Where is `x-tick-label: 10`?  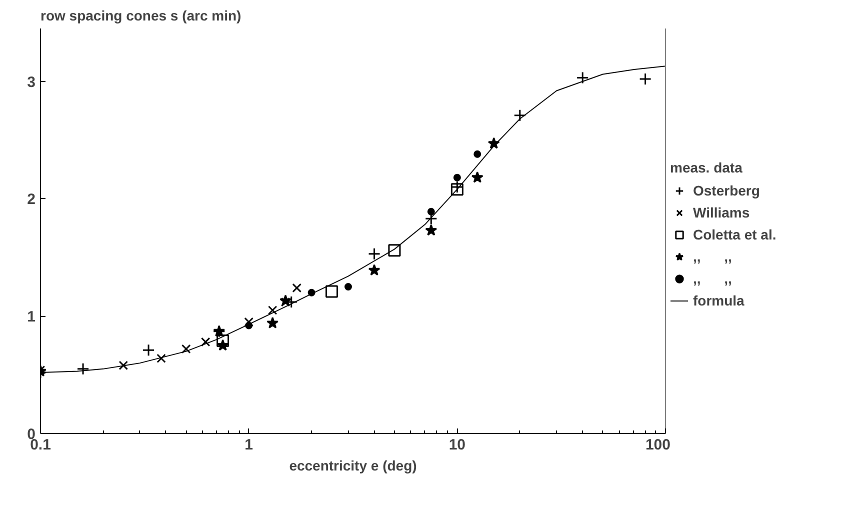 x-tick-label: 10 is located at coordinates (457, 445).